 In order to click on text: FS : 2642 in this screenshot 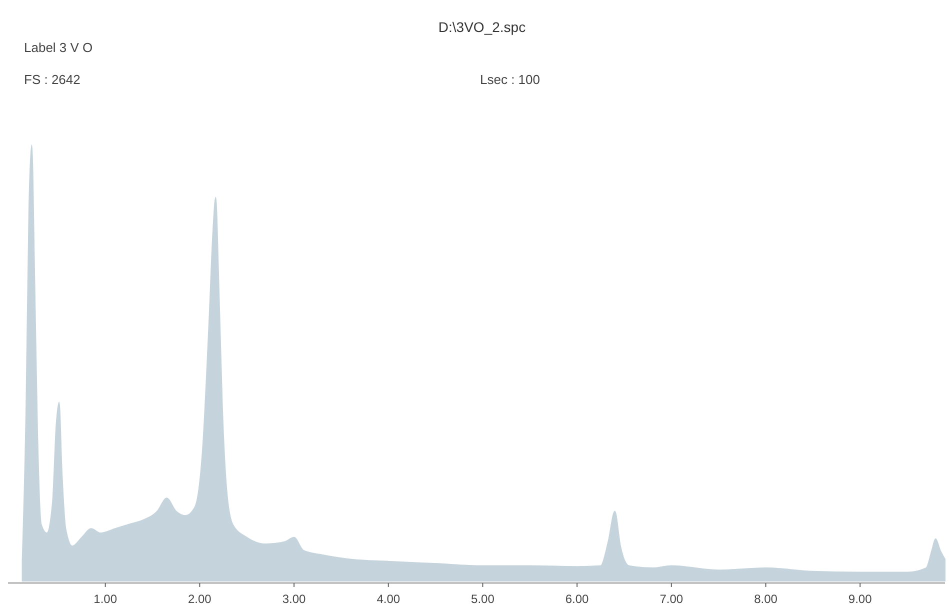, I will do `click(52, 79)`.